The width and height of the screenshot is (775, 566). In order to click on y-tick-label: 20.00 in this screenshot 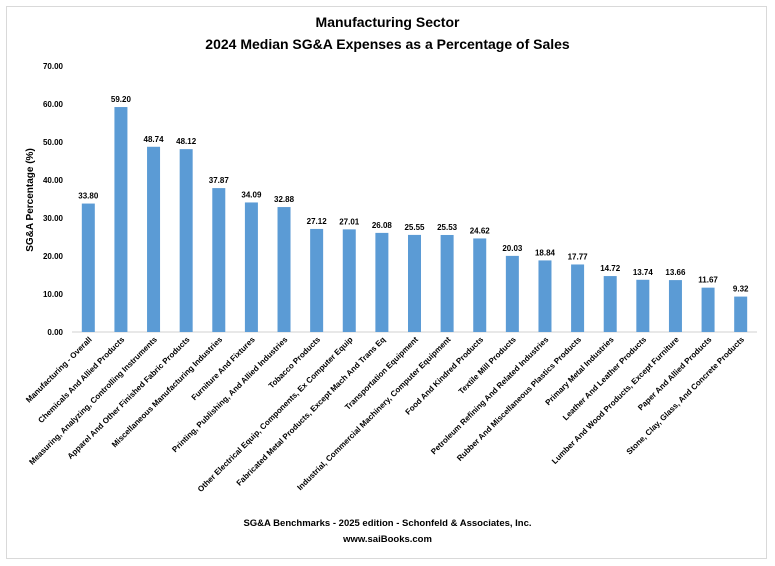, I will do `click(53, 256)`.